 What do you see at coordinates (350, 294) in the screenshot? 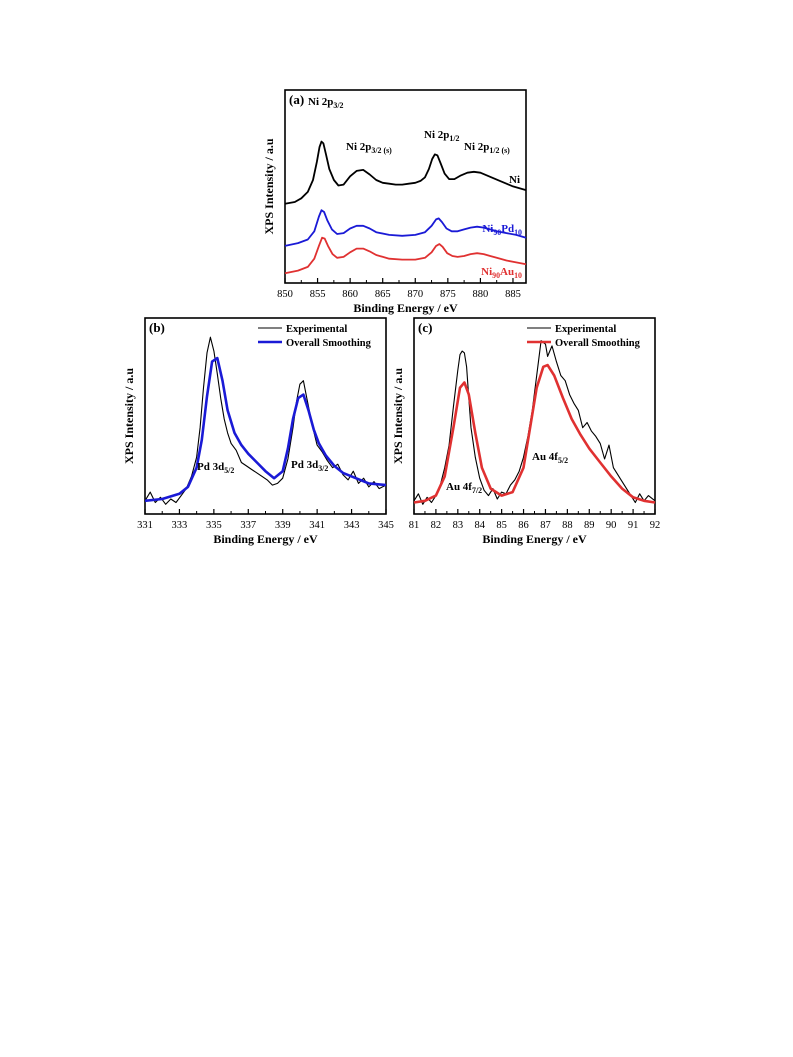
I see `x-tick-label: 860` at bounding box center [350, 294].